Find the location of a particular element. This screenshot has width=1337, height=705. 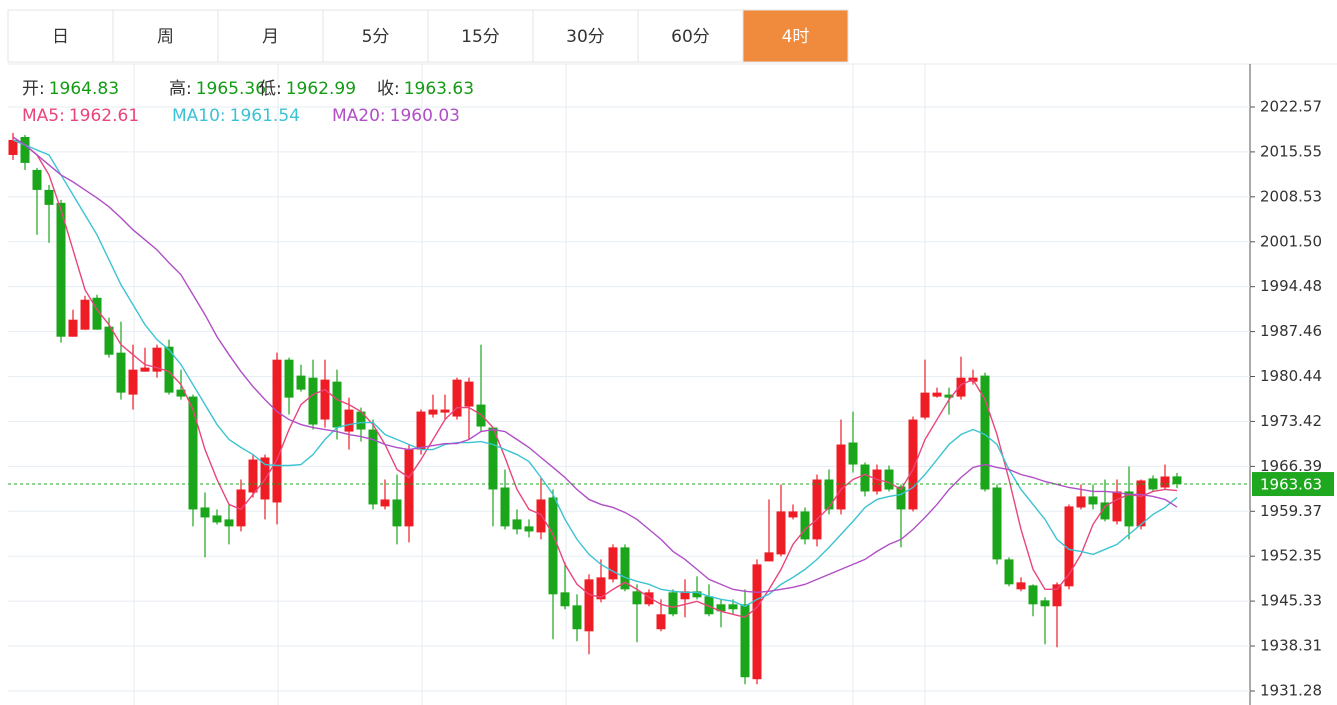

tab-label: 15分 is located at coordinates (480, 37).